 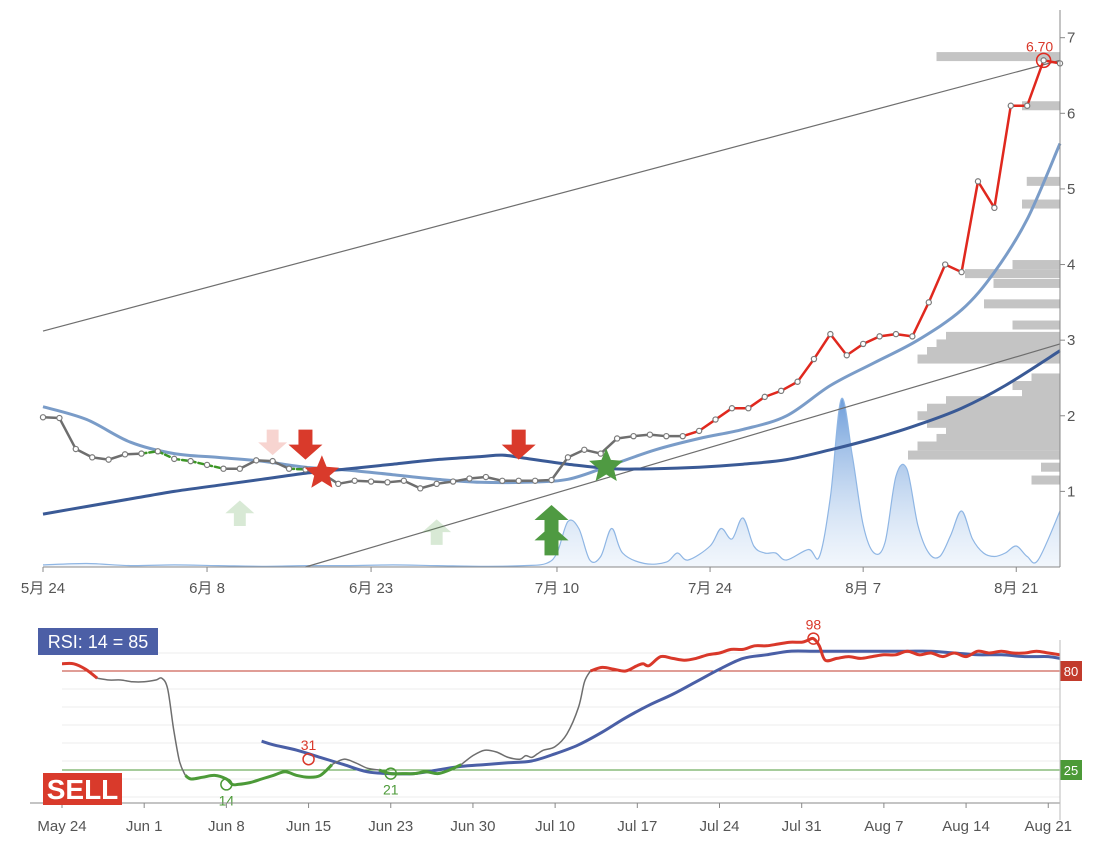 What do you see at coordinates (308, 826) in the screenshot?
I see `rsi-x-tick-label: Jun 15` at bounding box center [308, 826].